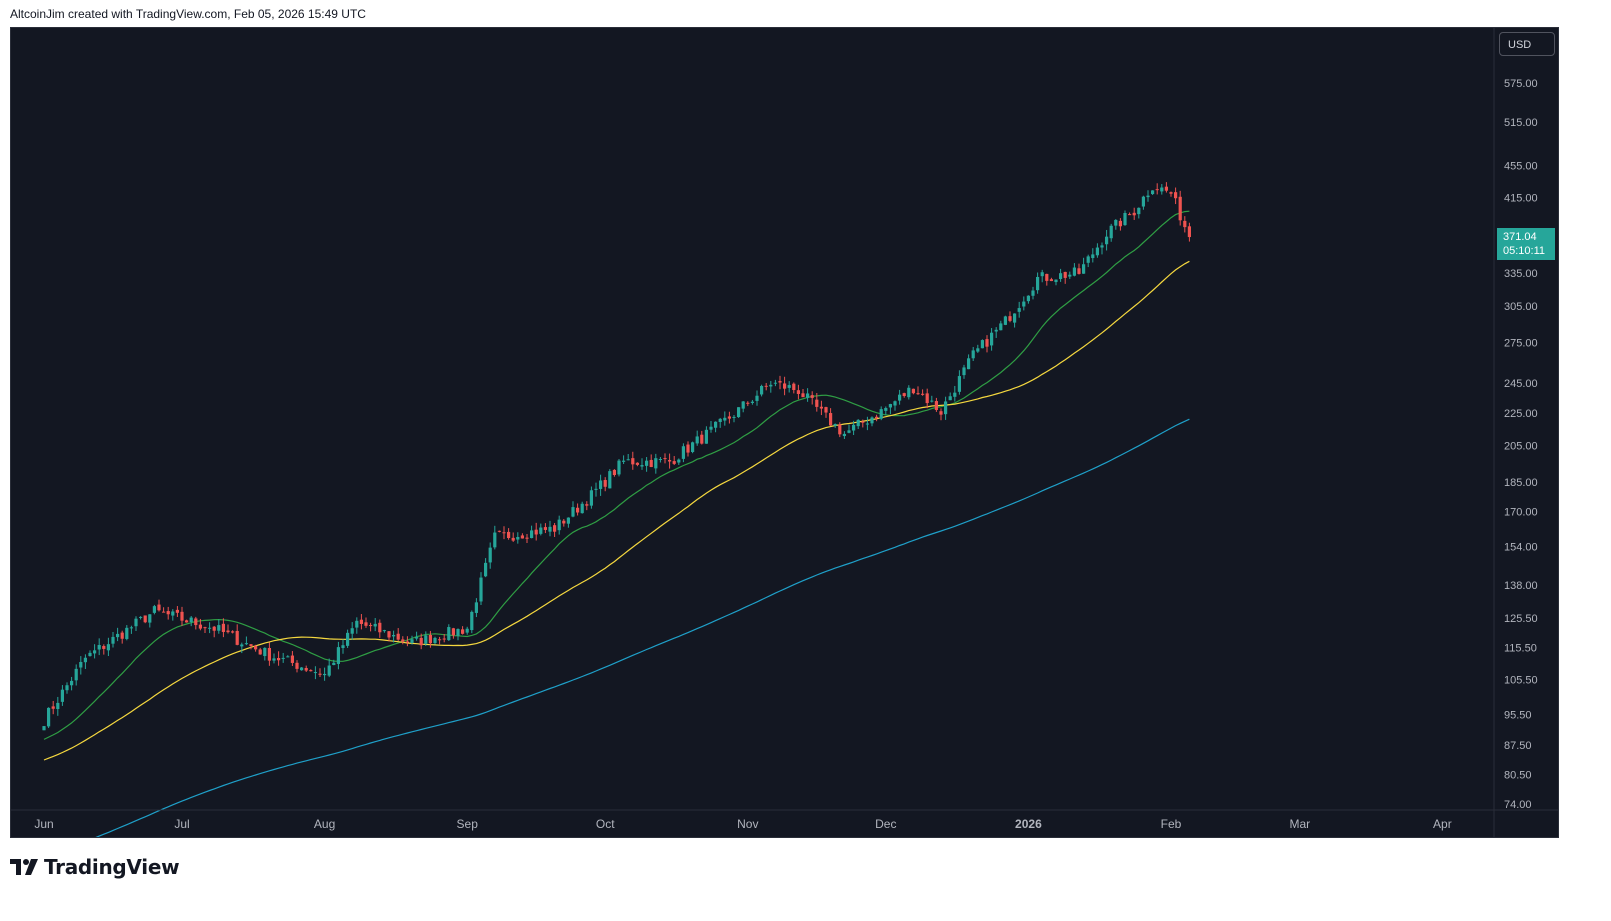  Describe the element at coordinates (1521, 307) in the screenshot. I see `y-tick-label: 305.00` at that location.